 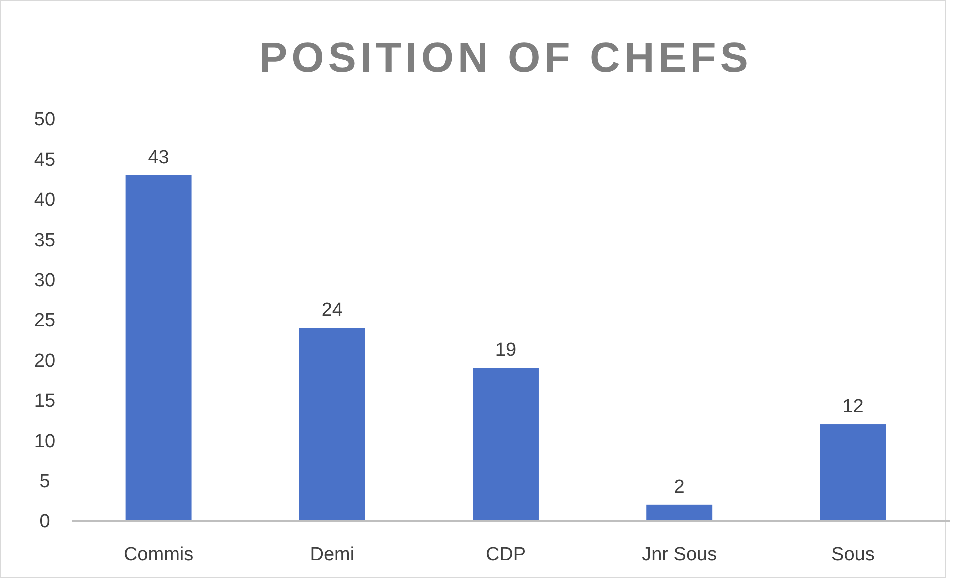 I want to click on y-tick-label: 20, so click(x=45, y=361).